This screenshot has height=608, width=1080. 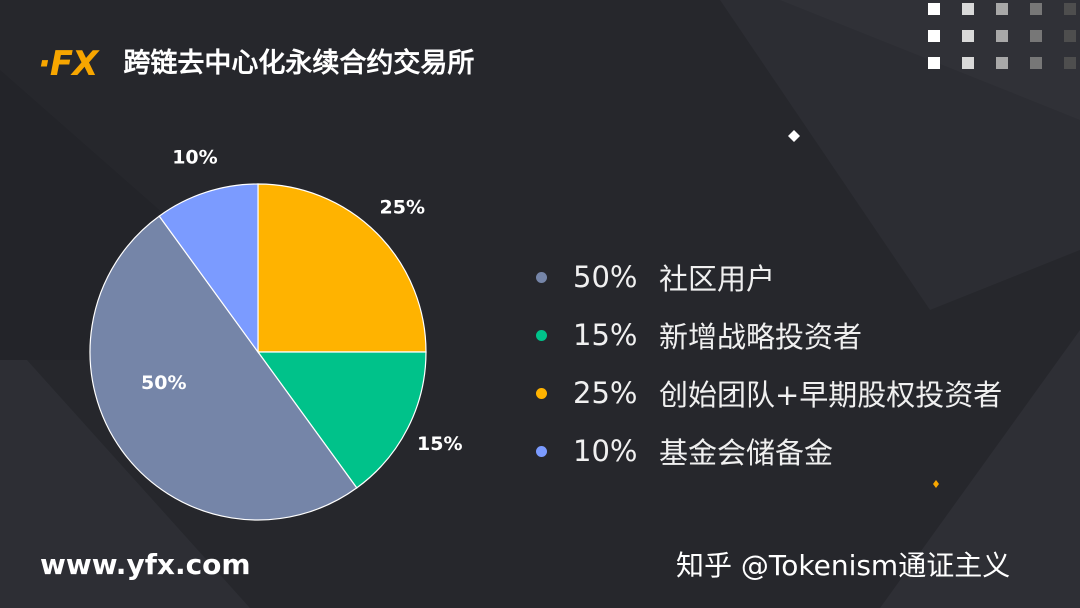 I want to click on legend-item: 50% 社区用户, so click(x=769, y=277).